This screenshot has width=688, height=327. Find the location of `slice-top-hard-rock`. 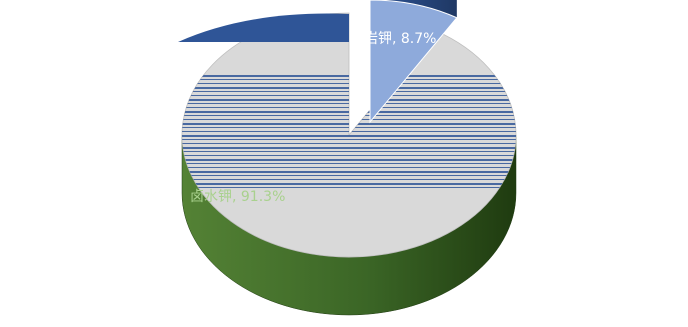

slice-top-hard-rock is located at coordinates (413, 62).